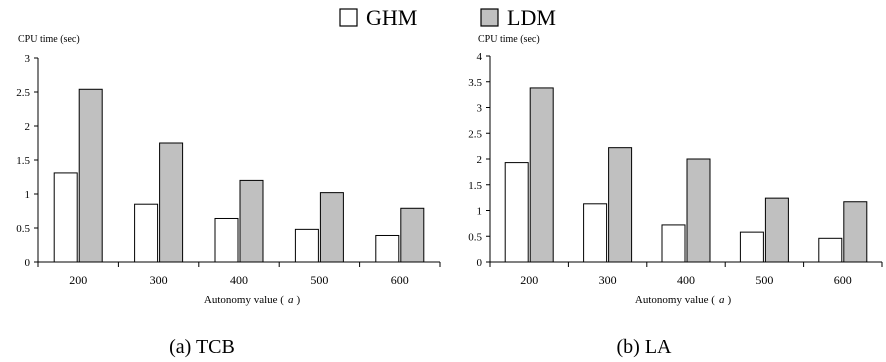  Describe the element at coordinates (475, 83) in the screenshot. I see `y-tick-label: 3.5` at that location.